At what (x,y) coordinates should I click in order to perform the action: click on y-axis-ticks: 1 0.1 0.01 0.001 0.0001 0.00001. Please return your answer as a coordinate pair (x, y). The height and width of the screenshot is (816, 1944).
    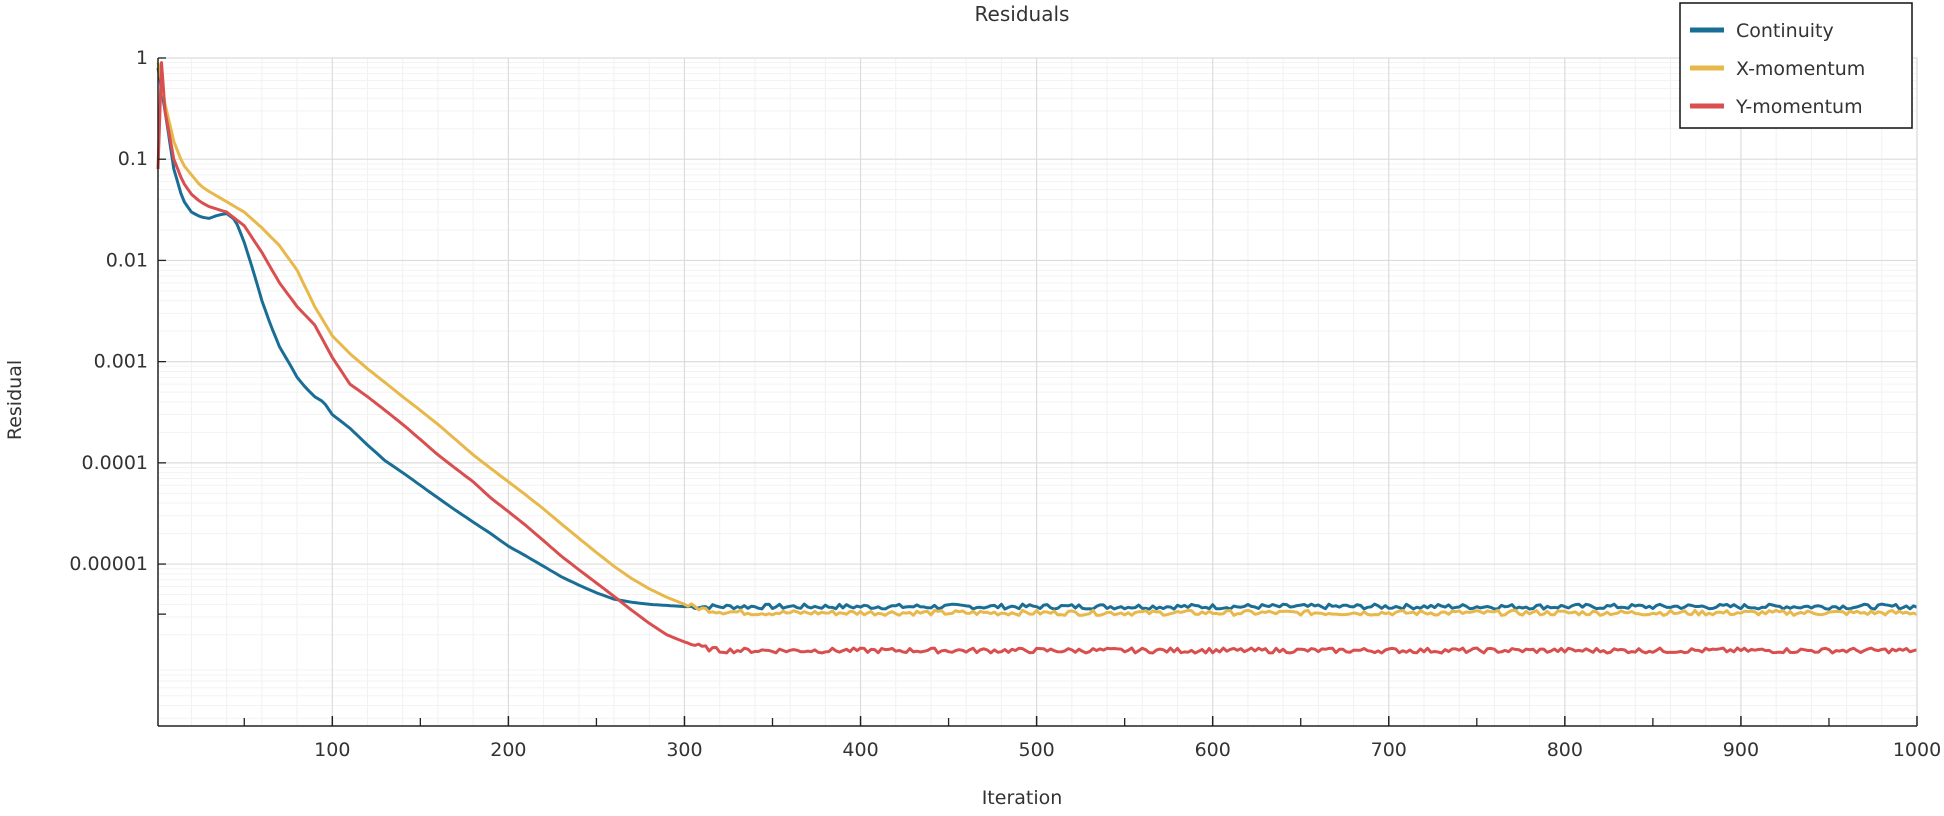
    Looking at the image, I should click on (117, 331).